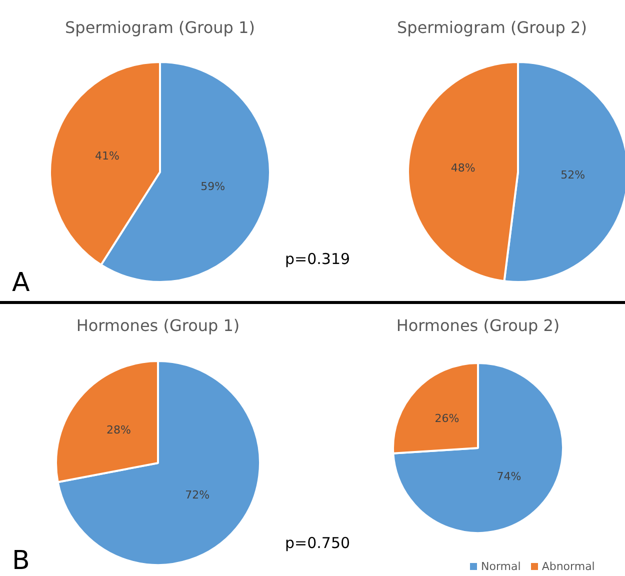 This screenshot has height=576, width=625. I want to click on legend-label: Abnormal, so click(568, 566).